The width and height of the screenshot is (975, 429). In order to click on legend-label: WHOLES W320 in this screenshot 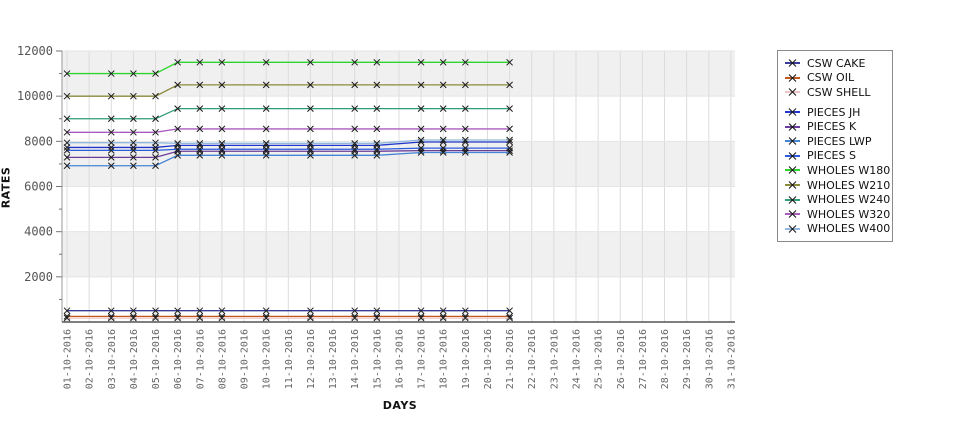, I will do `click(849, 214)`.